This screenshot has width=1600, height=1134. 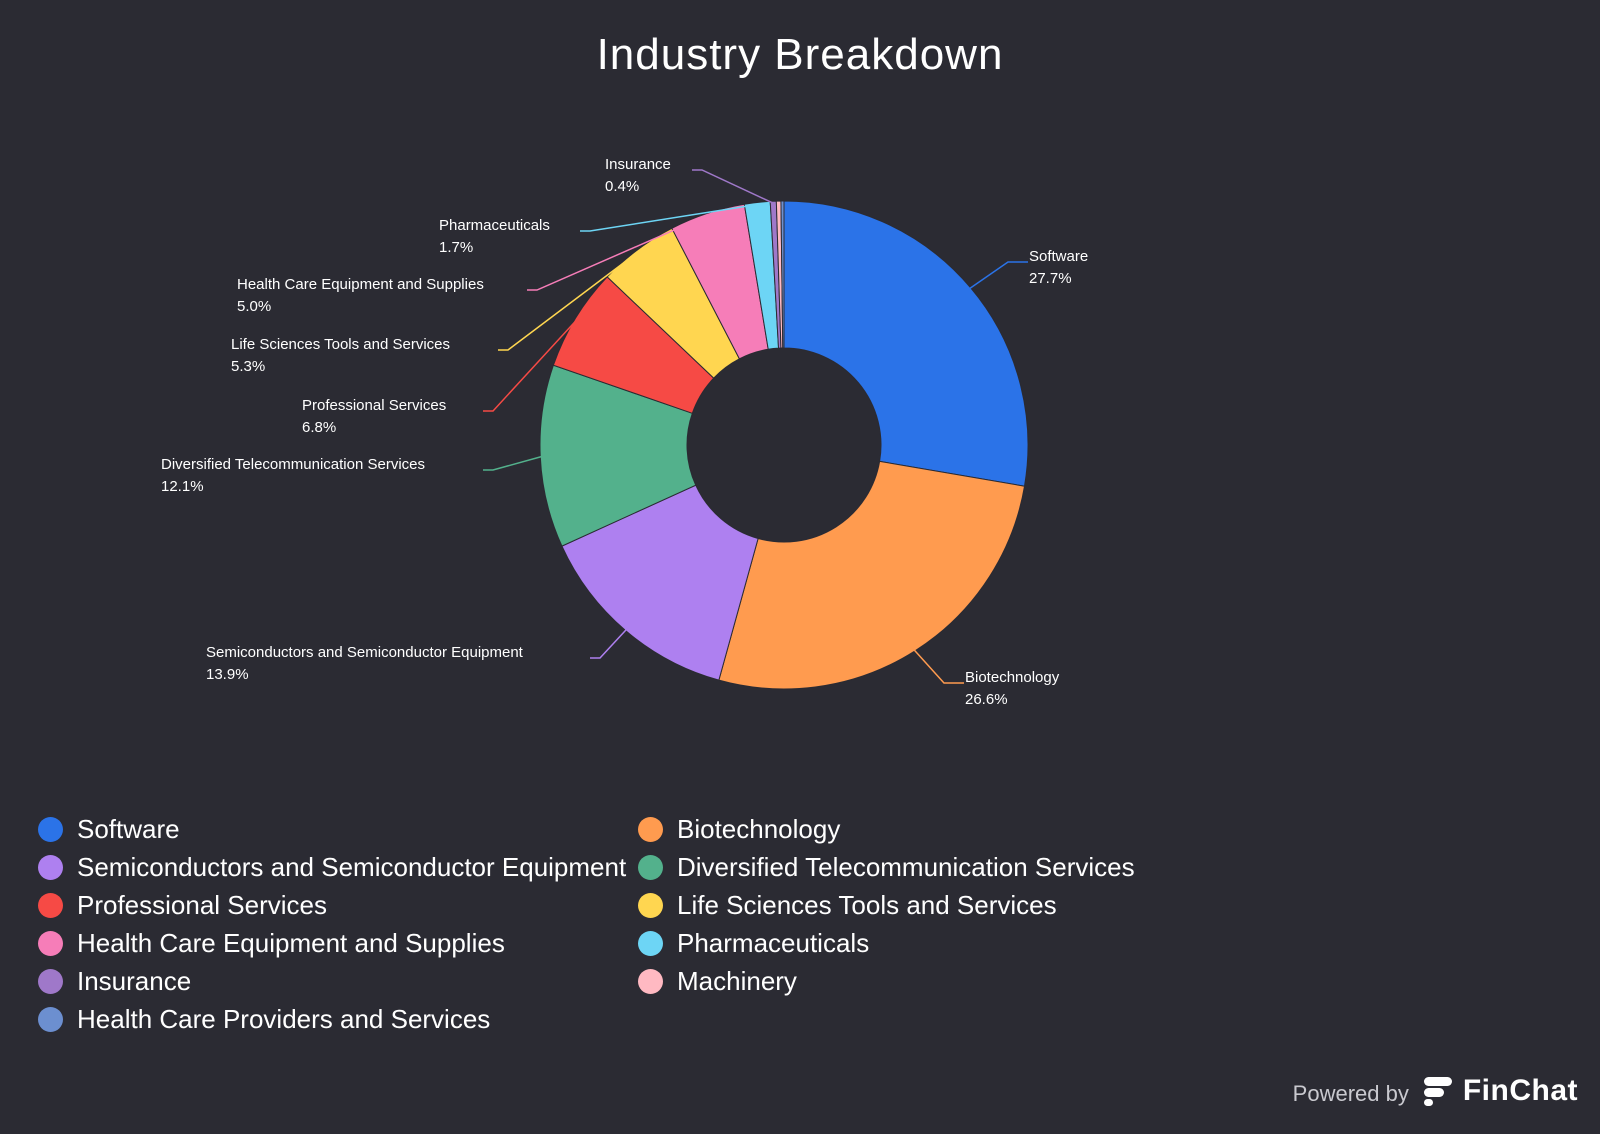 What do you see at coordinates (293, 464) in the screenshot?
I see `data-label-diversified-telecommunication-services: Diversified Telecommunication Services` at bounding box center [293, 464].